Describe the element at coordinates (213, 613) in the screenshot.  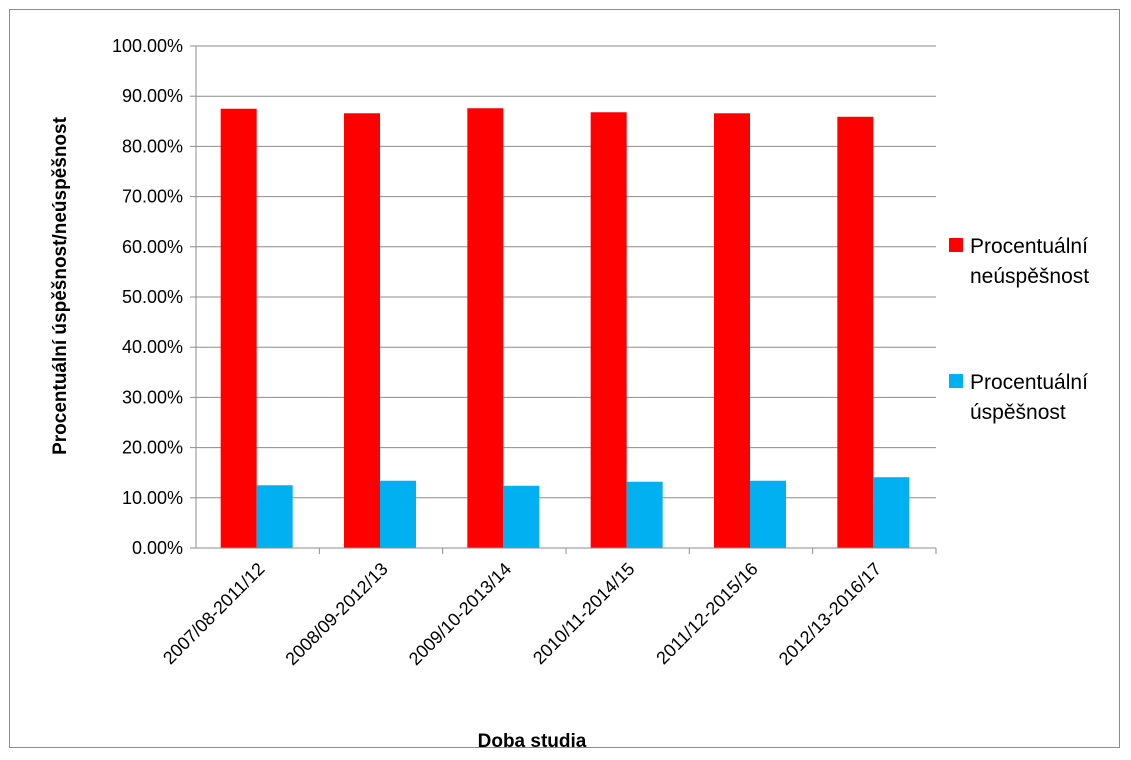
I see `x-tick-label: 2007/08-2011/12` at that location.